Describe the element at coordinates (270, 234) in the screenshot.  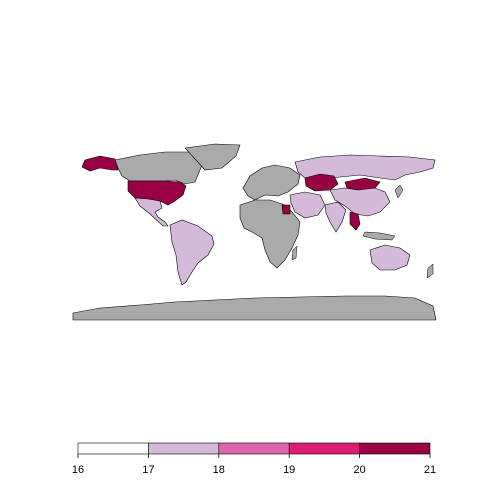
I see `region-africa` at that location.